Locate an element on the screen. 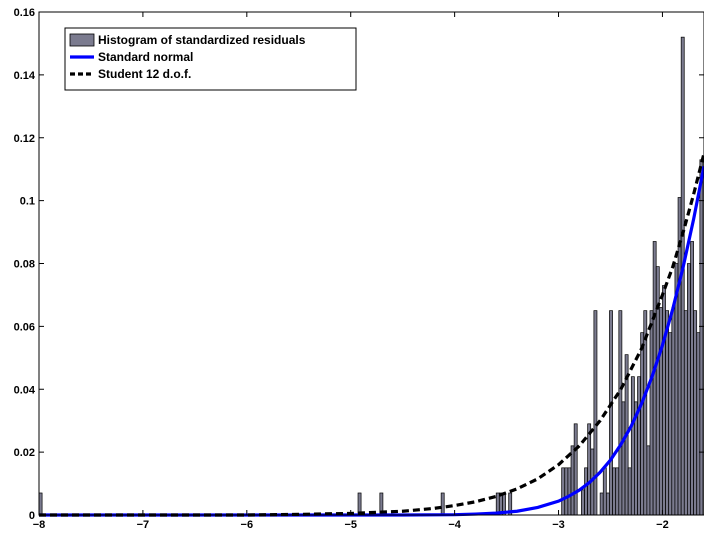 The width and height of the screenshot is (704, 533). legend-normal-label: Standard normal is located at coordinates (145, 57).